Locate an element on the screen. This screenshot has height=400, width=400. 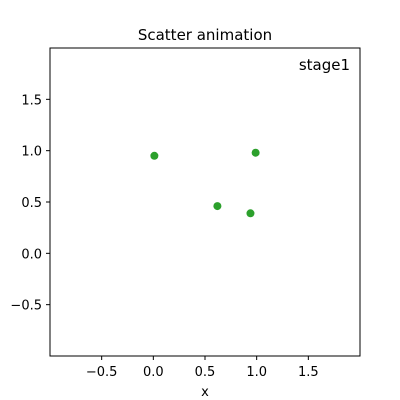
y-tick-label: 0.5 is located at coordinates (31, 203).